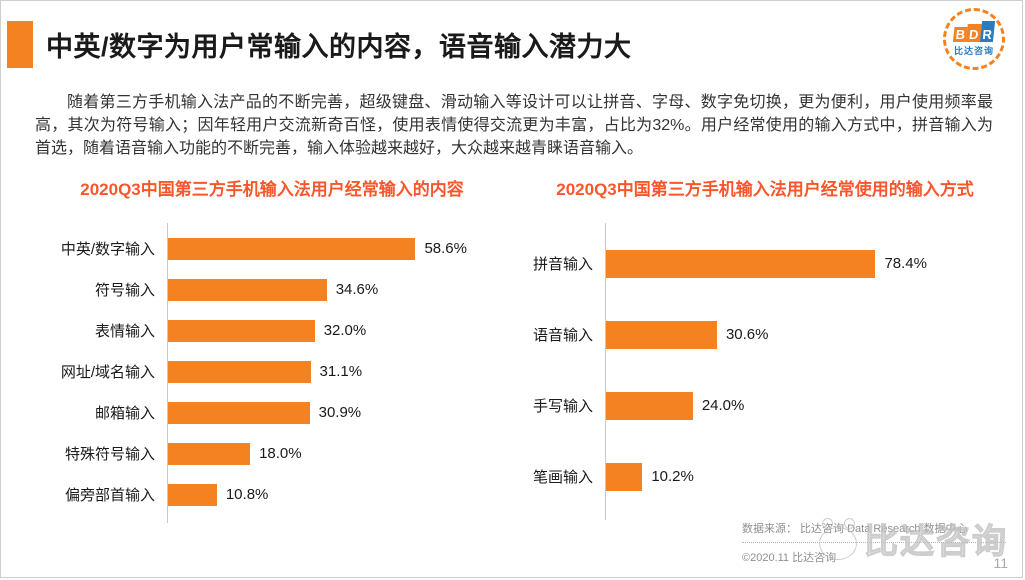 This screenshot has width=1025, height=580. Describe the element at coordinates (357, 289) in the screenshot. I see `value-label: 34.6%` at that location.